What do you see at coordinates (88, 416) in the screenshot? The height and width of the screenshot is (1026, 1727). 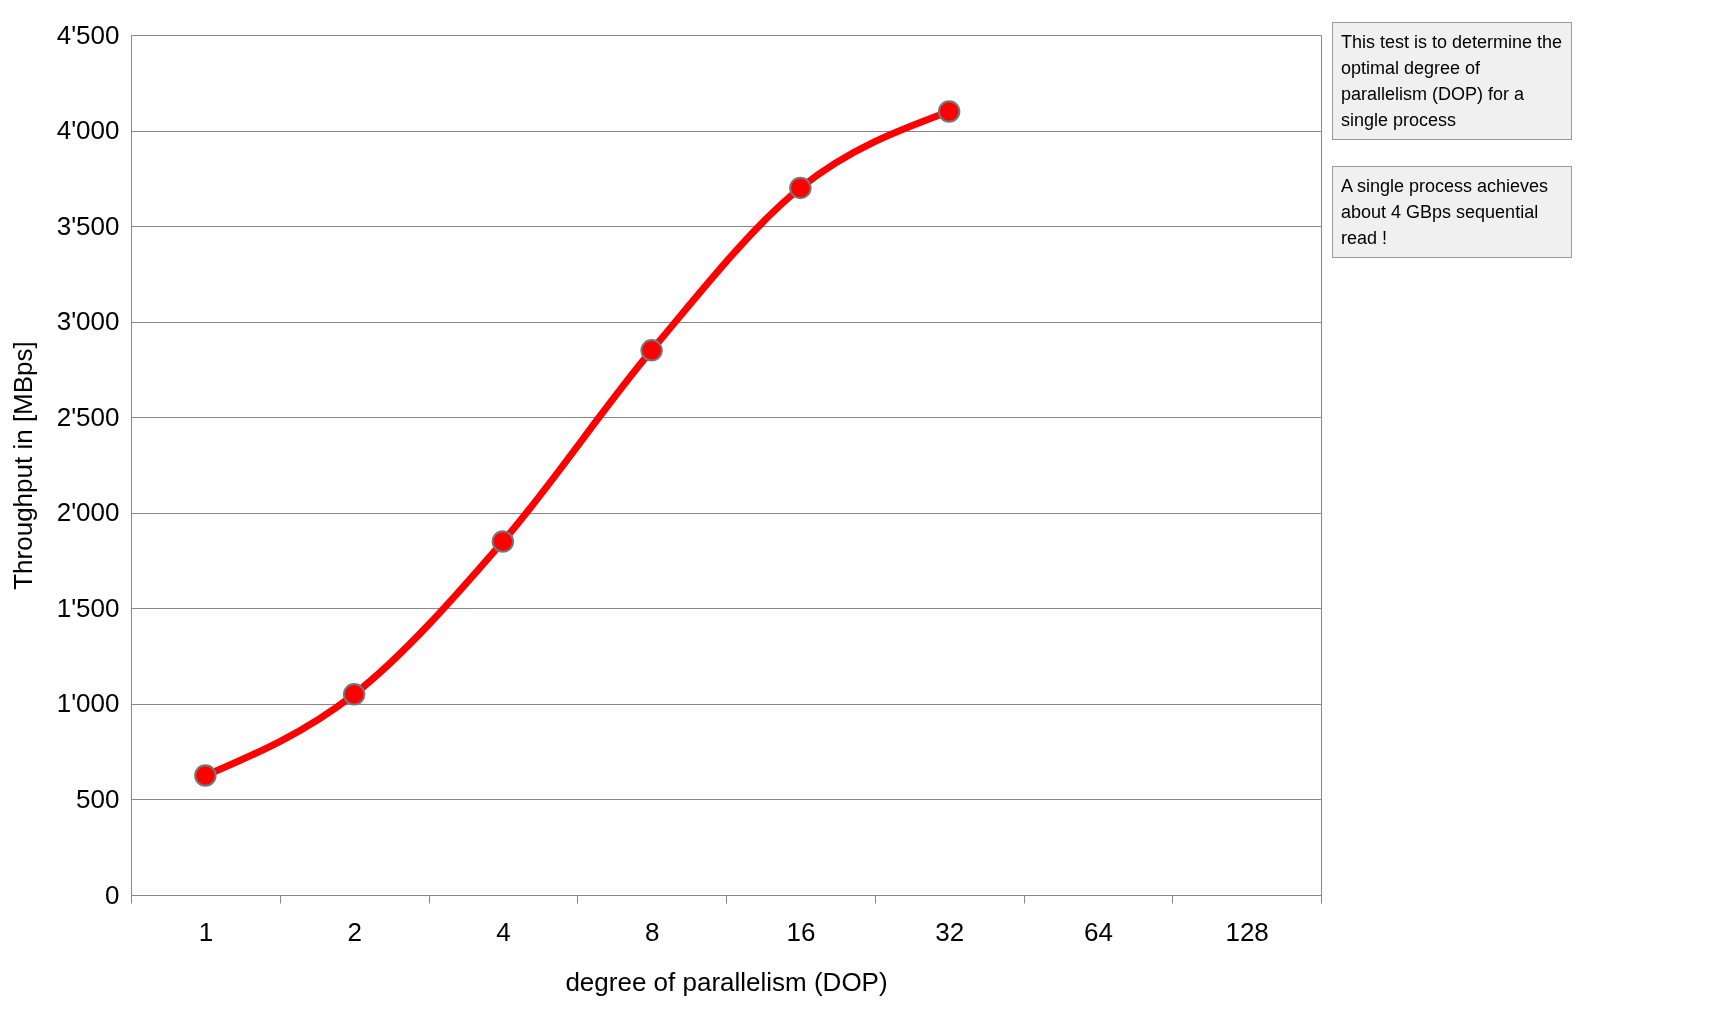 I see `y-tick-label: 2'500` at bounding box center [88, 416].